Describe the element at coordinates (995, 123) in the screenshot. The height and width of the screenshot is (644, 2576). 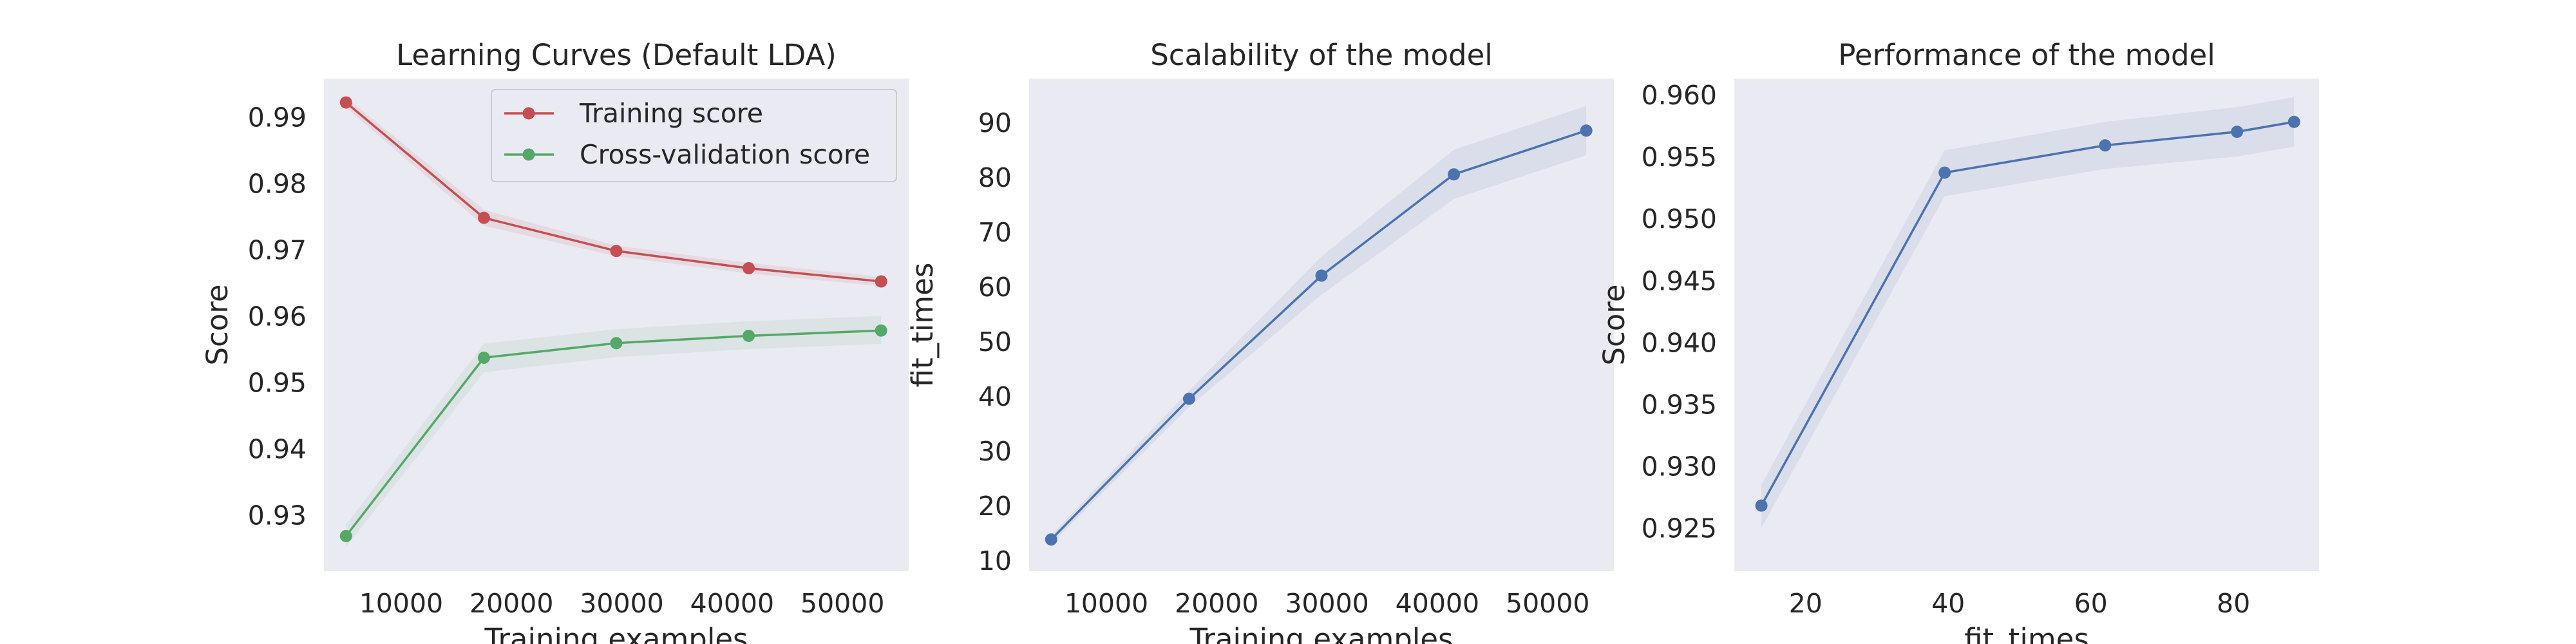
I see `y-tick-label: 90` at that location.